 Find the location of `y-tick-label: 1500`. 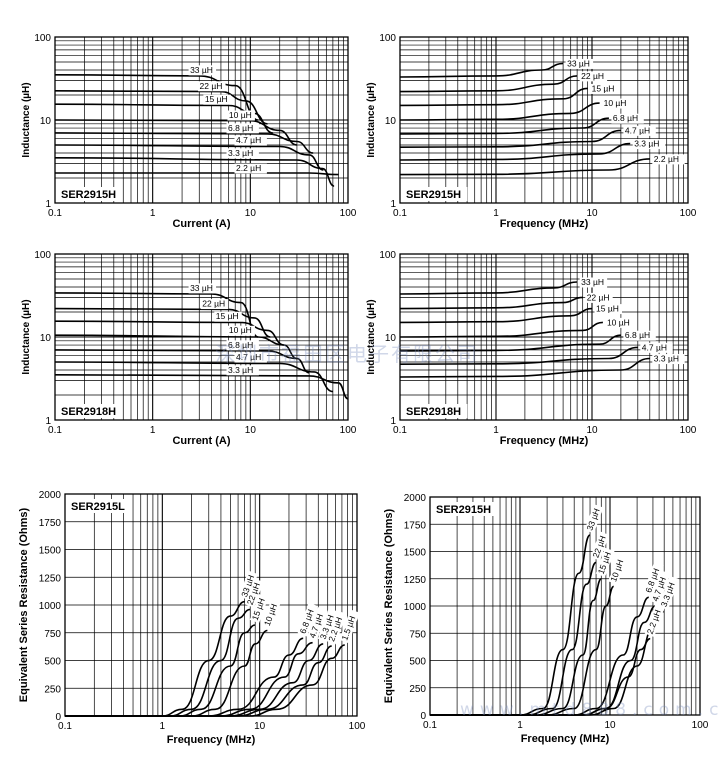

y-tick-label: 1500 is located at coordinates (50, 551).